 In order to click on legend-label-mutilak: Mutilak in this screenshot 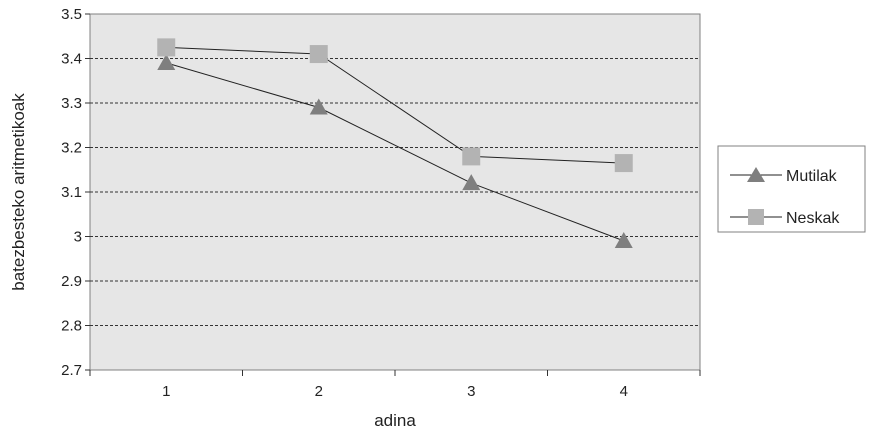, I will do `click(812, 176)`.